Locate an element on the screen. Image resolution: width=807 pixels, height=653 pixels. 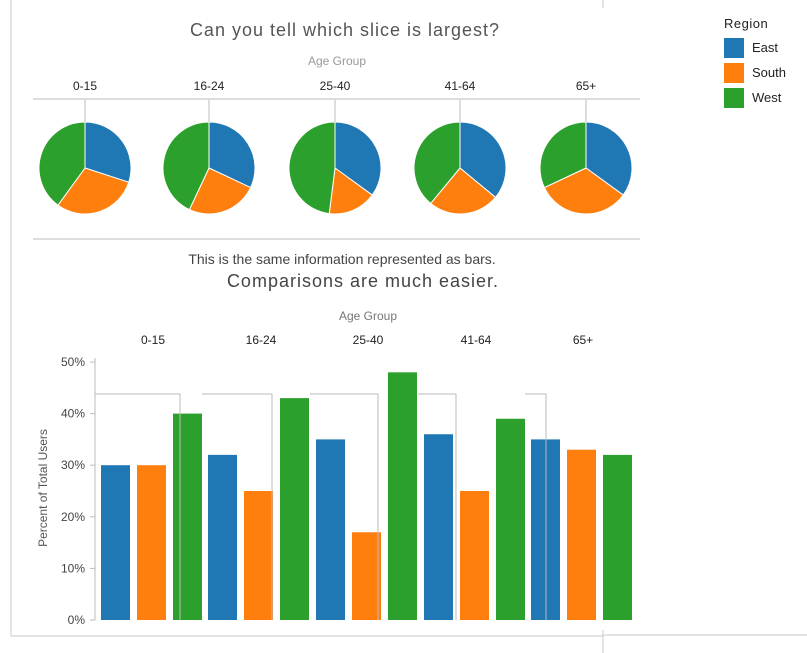
bar-facet-tick-label: 25-40 is located at coordinates (368, 340).